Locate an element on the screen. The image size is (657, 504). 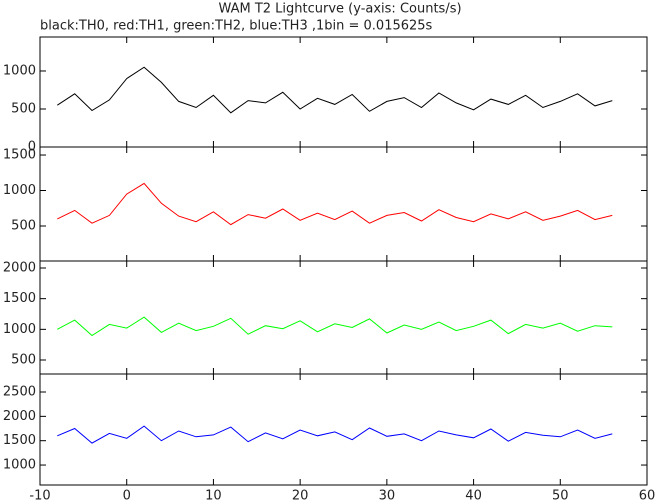
x-tick-label: -10 is located at coordinates (39, 496).